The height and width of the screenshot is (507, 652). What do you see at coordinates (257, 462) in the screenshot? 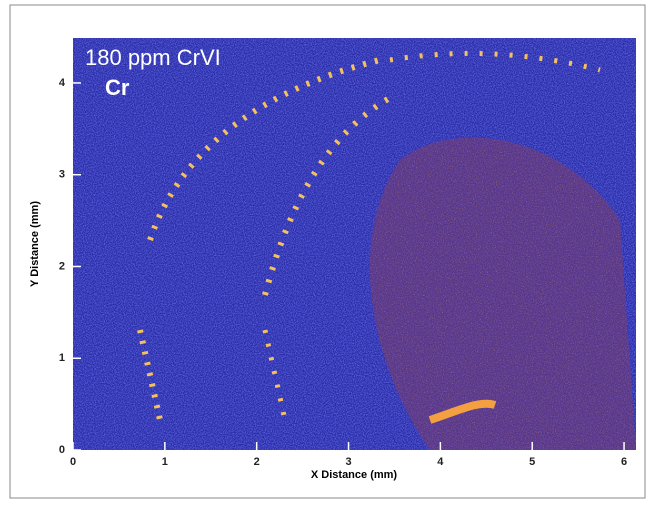
I see `x-tick-label: 2` at bounding box center [257, 462].